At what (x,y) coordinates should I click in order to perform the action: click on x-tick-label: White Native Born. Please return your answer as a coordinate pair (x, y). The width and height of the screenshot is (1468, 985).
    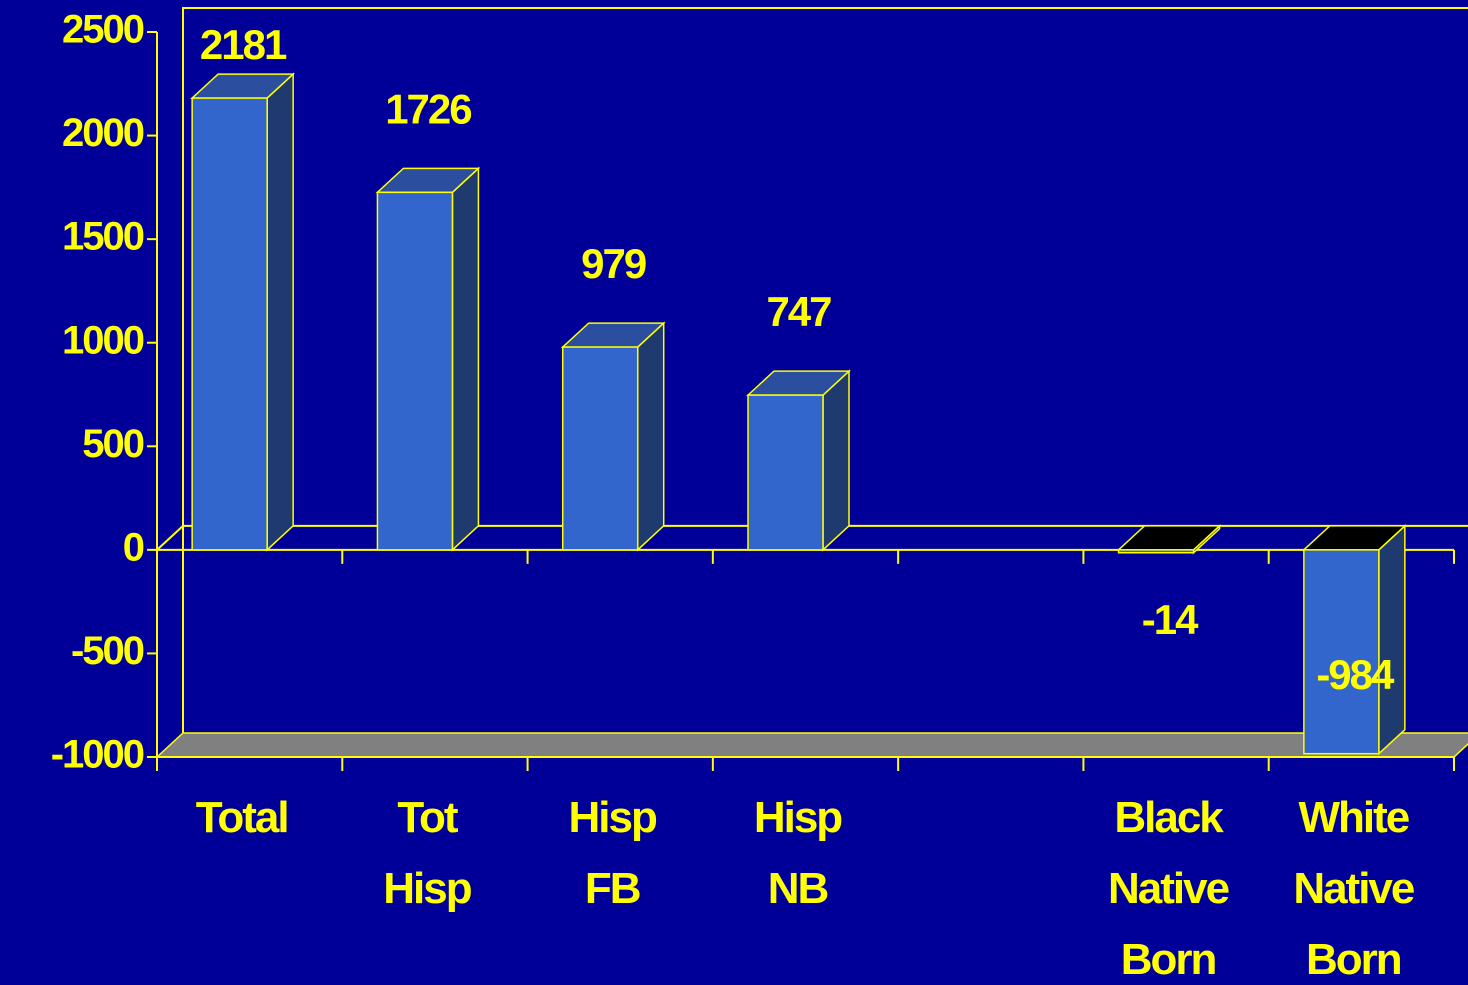
    Looking at the image, I should click on (1353, 888).